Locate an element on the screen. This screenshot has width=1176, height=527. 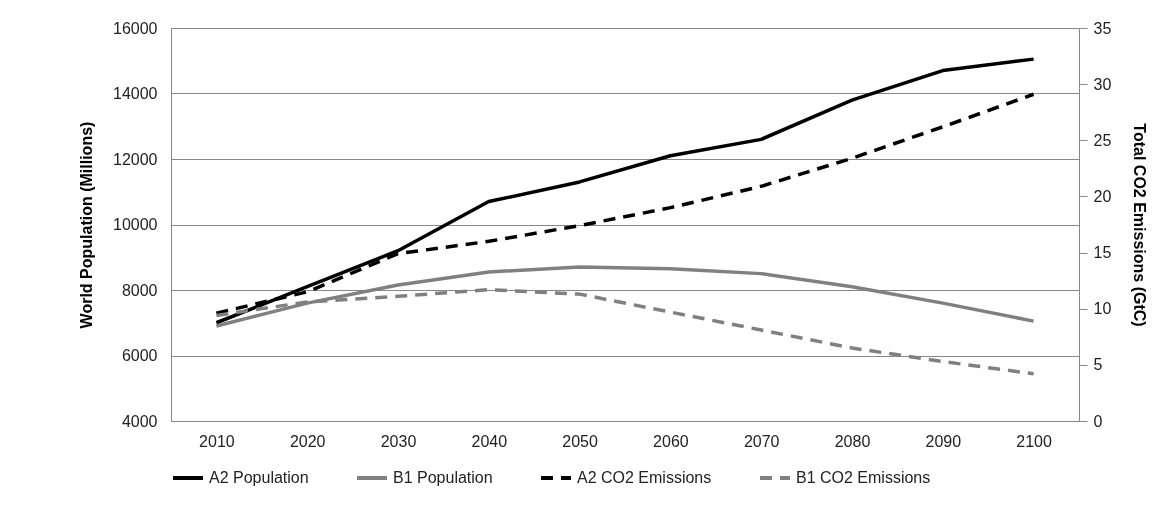
y2-tick-label: 25 is located at coordinates (1102, 140).